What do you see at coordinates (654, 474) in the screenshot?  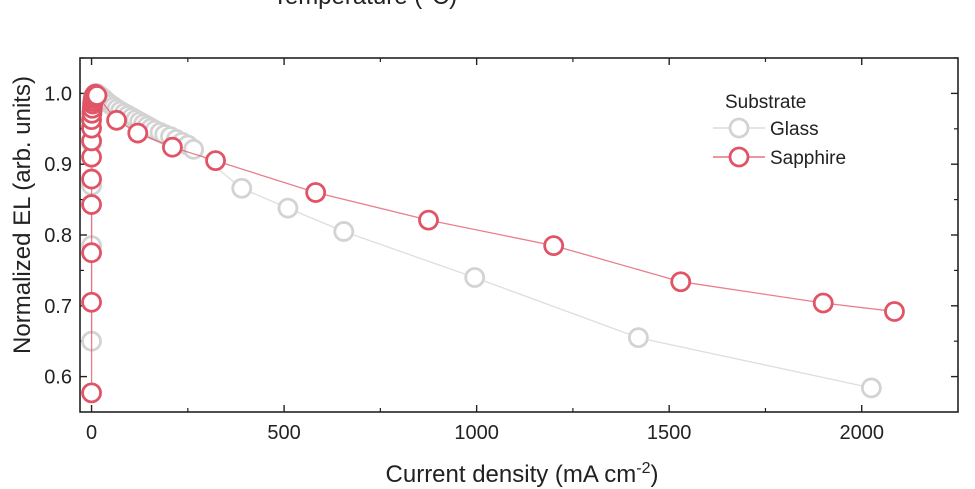 I see `x-axis-title-end: )` at bounding box center [654, 474].